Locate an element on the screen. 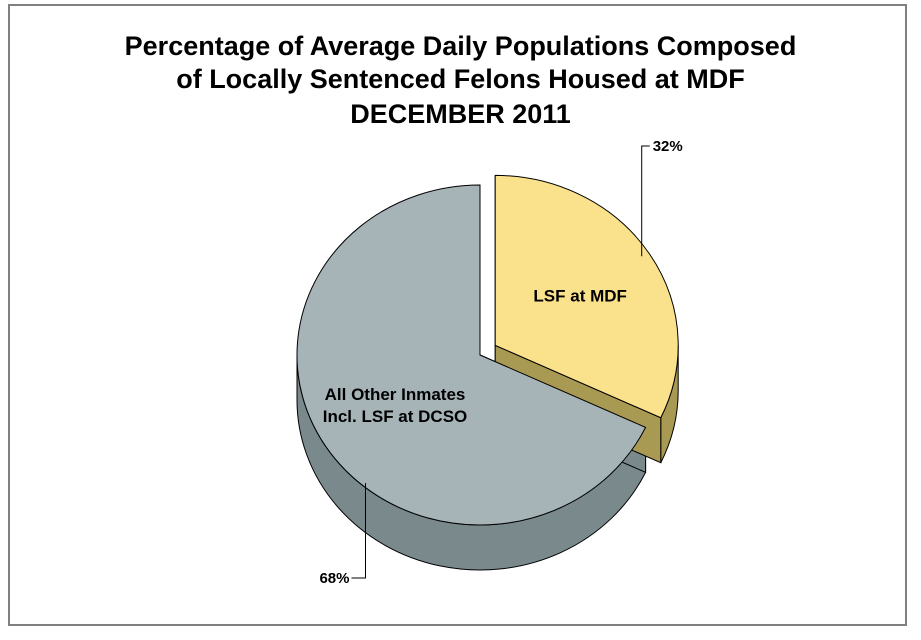  pie-slice-lsf-at-mdf is located at coordinates (586, 296).